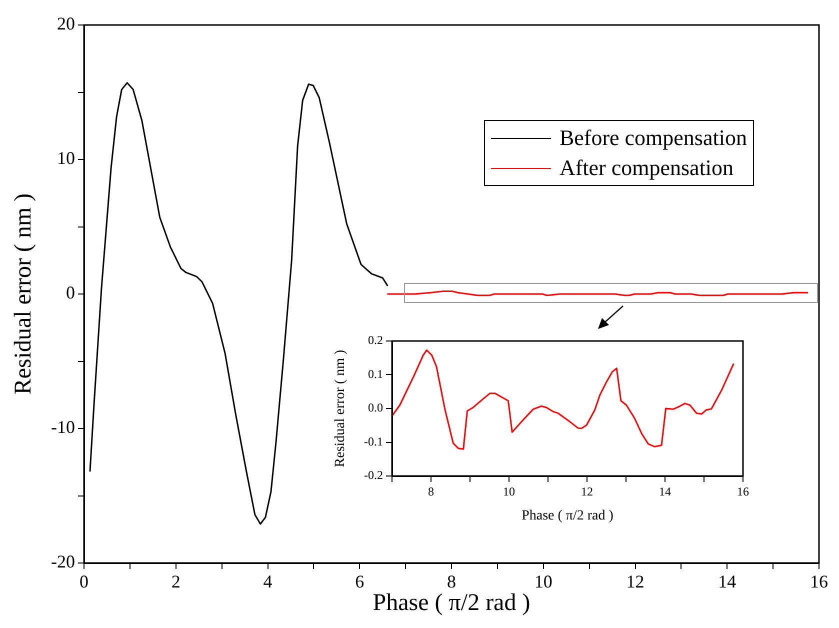 The image size is (839, 628). What do you see at coordinates (375, 407) in the screenshot?
I see `y-tick-label: 0.0` at bounding box center [375, 407].